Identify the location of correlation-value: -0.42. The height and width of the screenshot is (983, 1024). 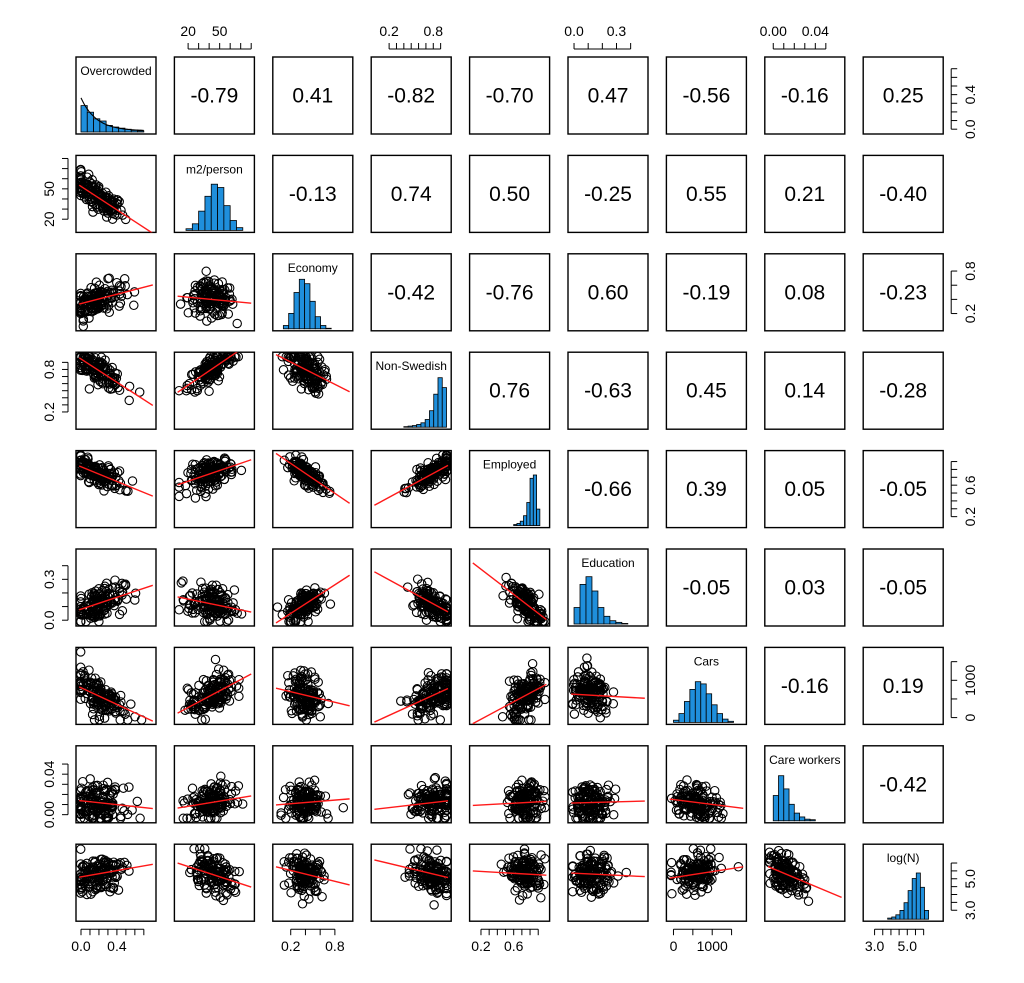
(903, 784).